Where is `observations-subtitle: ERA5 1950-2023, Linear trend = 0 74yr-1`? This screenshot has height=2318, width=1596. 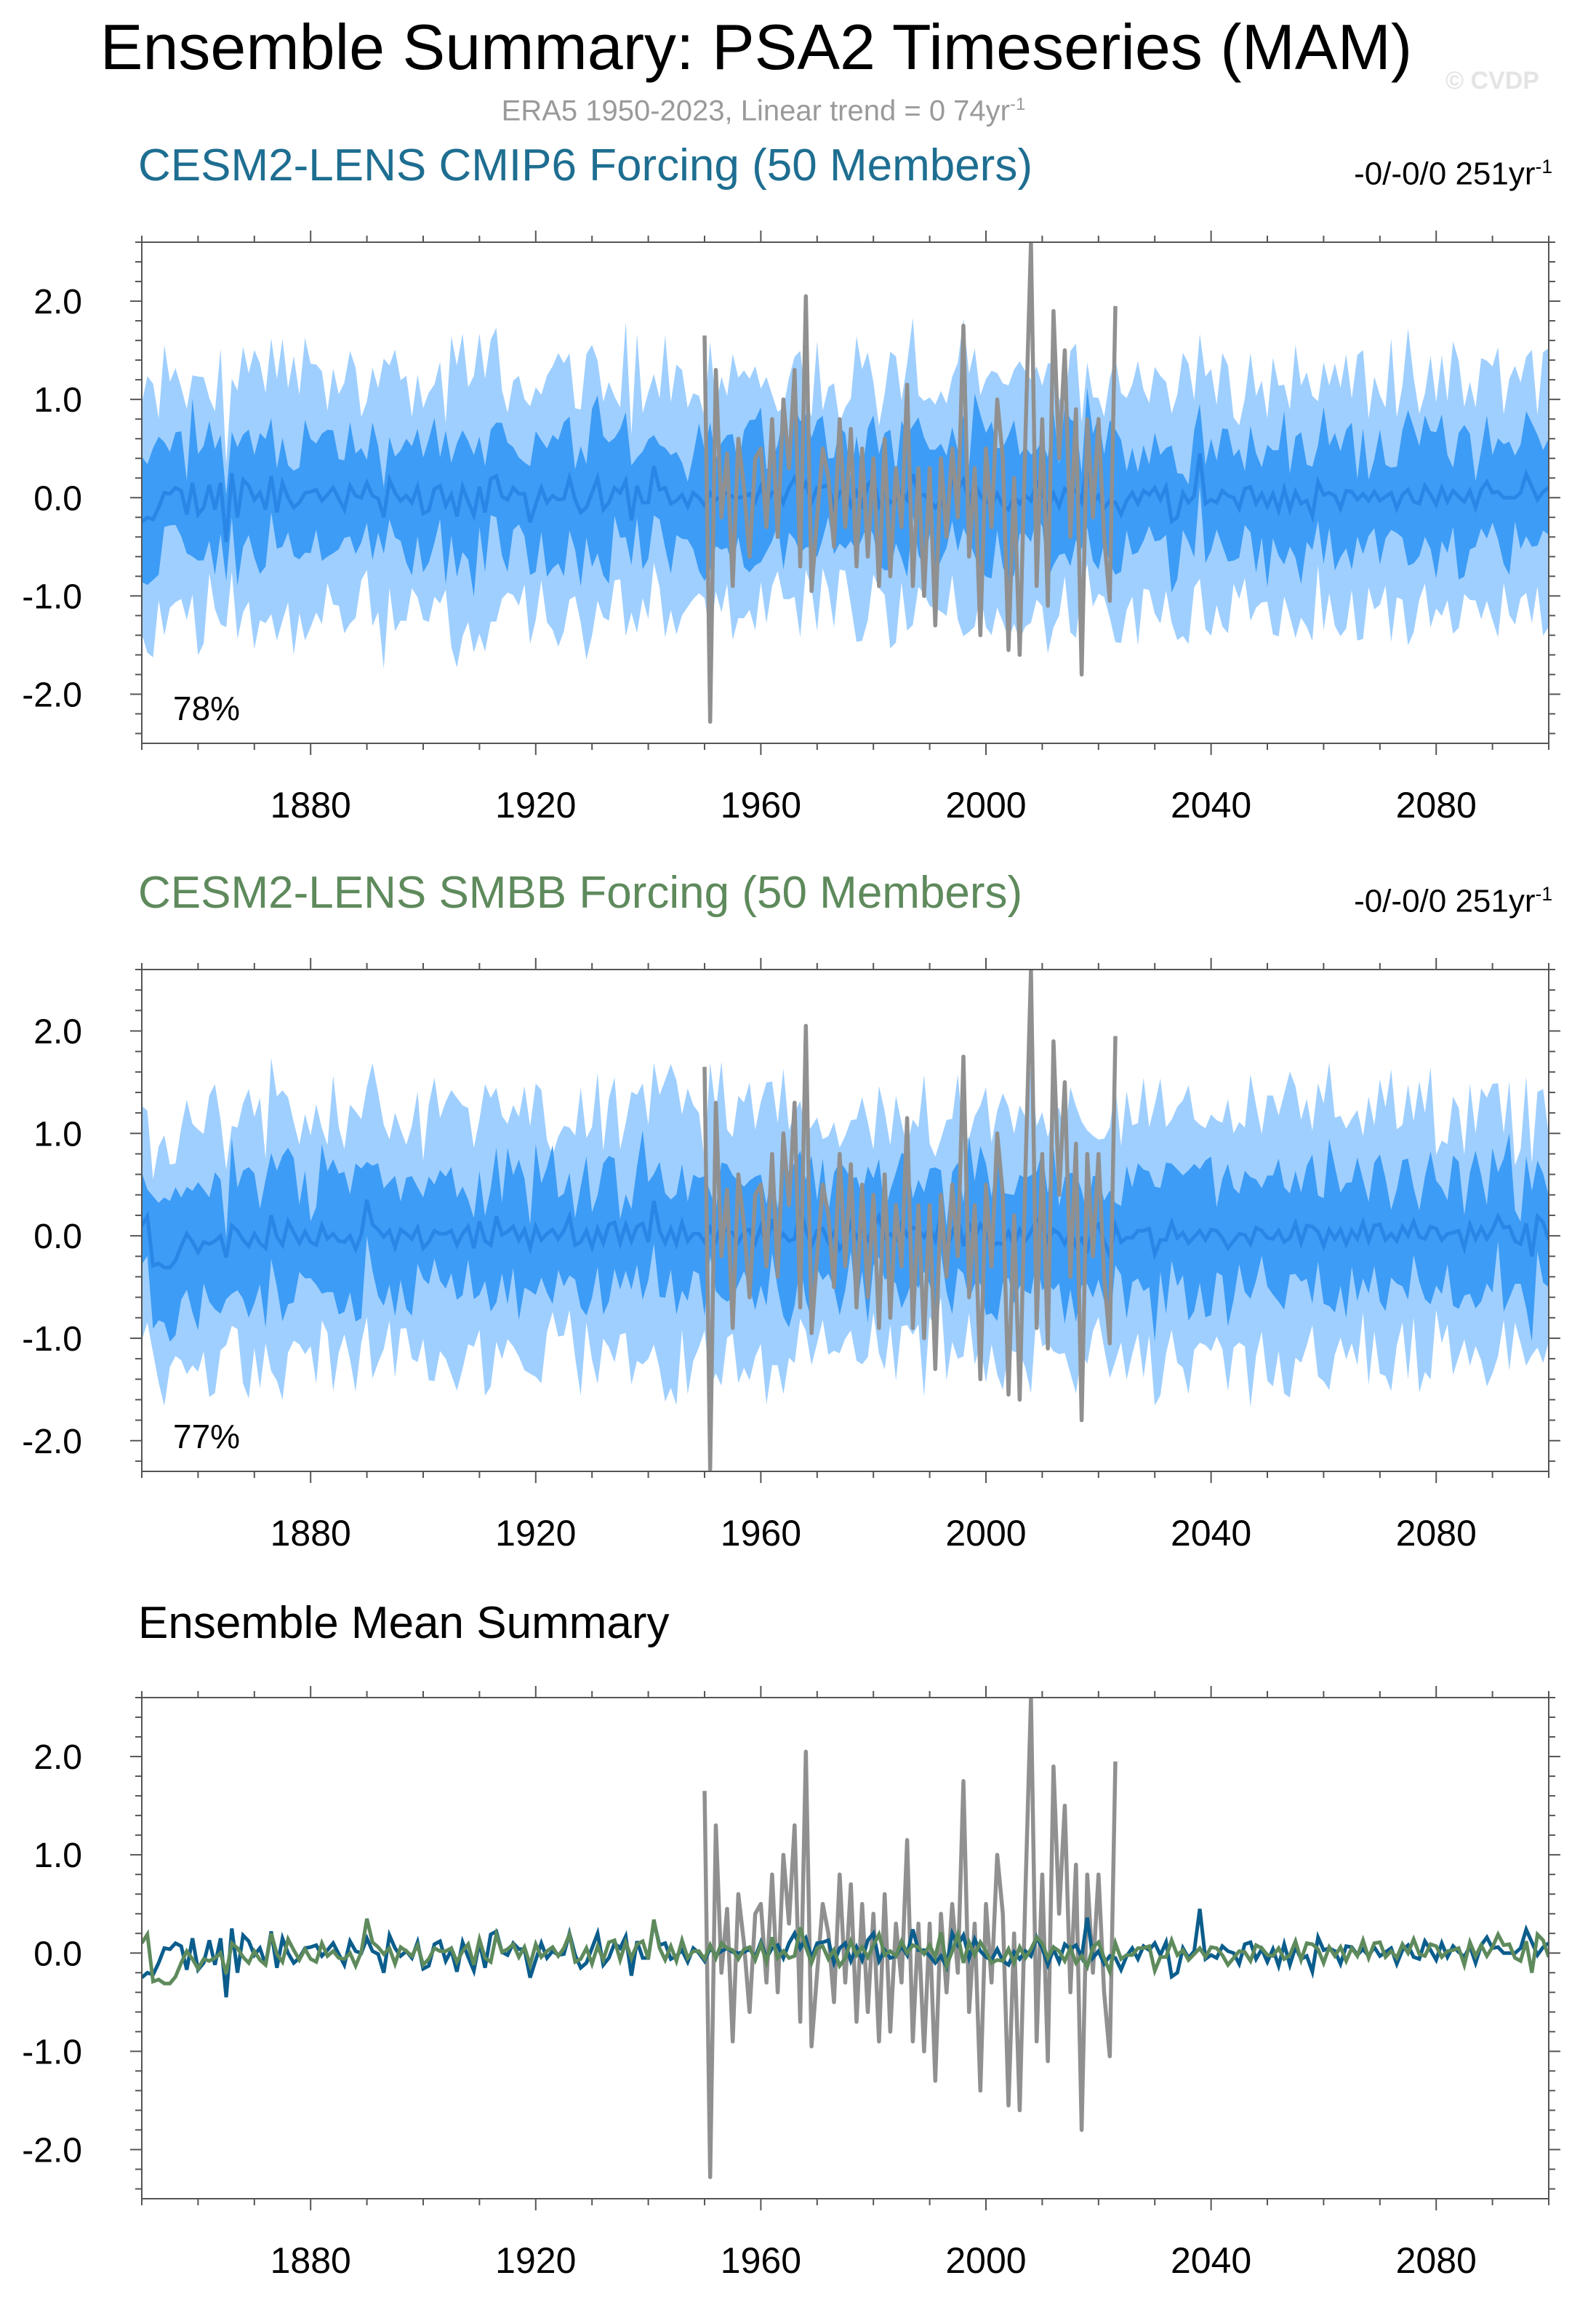
observations-subtitle: ERA5 1950-2023, Linear trend = 0 74yr-1 is located at coordinates (764, 111).